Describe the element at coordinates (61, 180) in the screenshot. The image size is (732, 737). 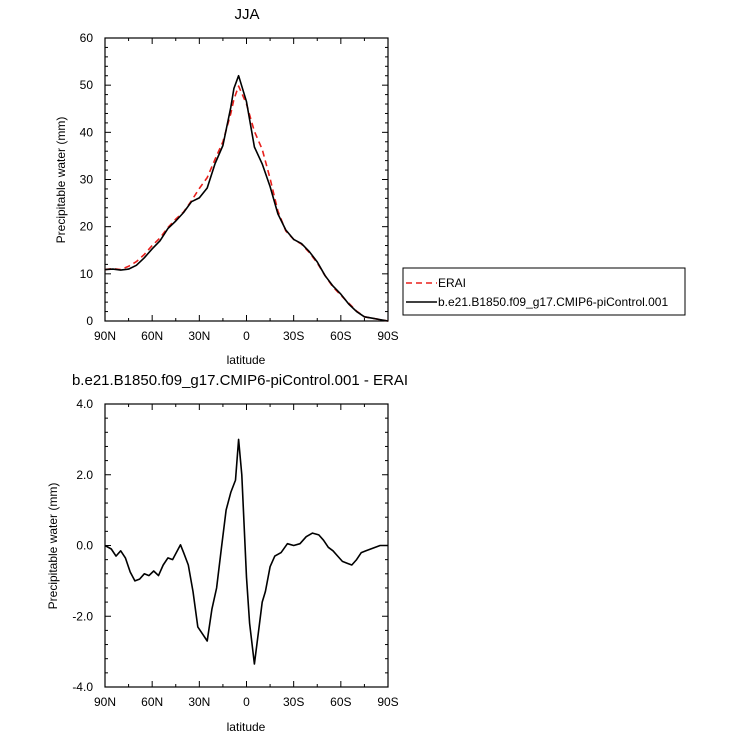
I see `top-y-axis-label: Precipitable water (mm)` at that location.